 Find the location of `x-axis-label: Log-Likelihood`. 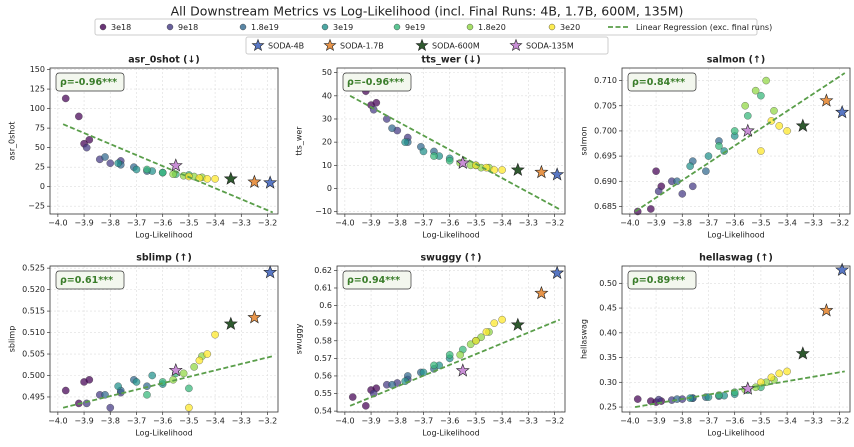

x-axis-label: Log-Likelihood is located at coordinates (164, 433).